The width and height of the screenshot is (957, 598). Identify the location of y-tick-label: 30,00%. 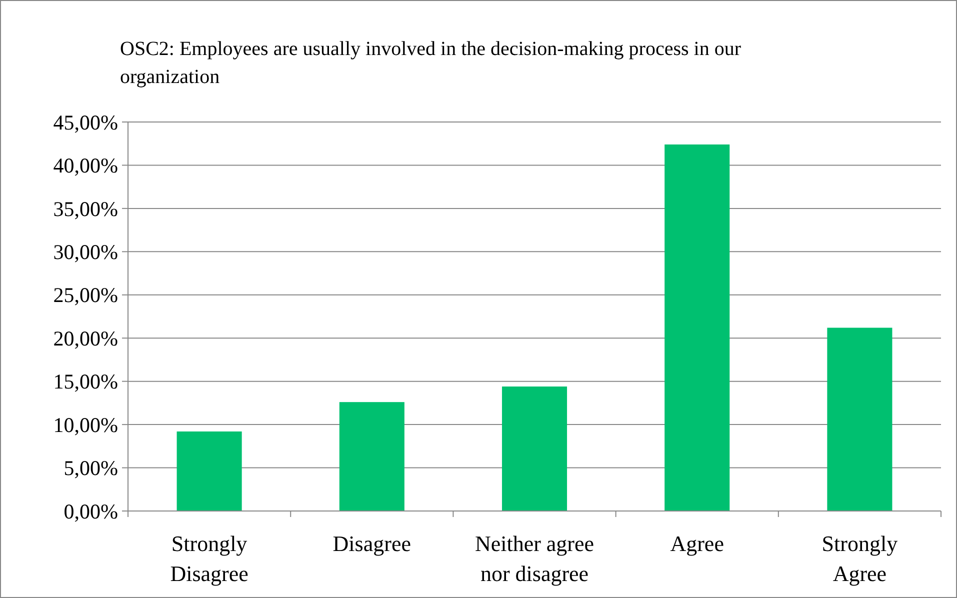
(85, 252).